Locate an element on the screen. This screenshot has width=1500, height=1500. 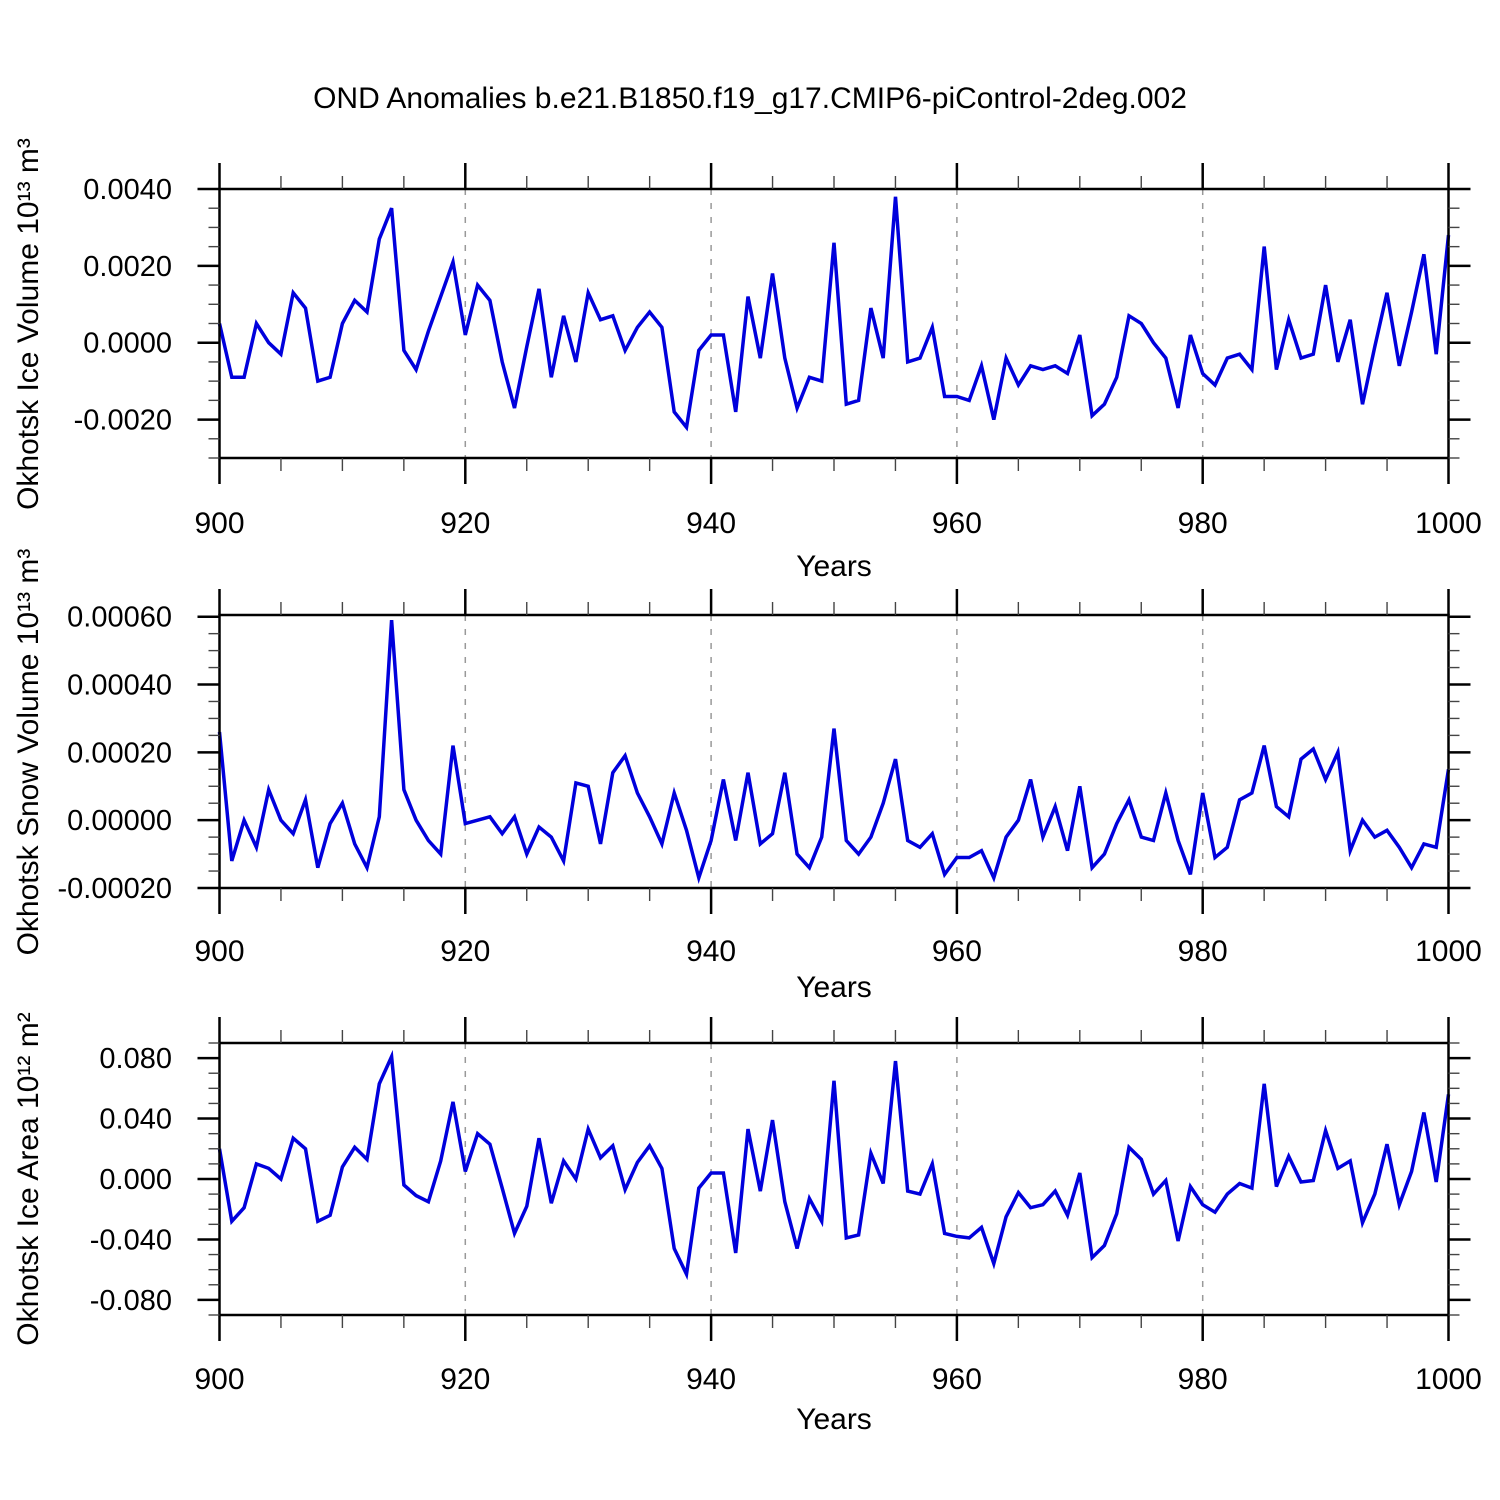
y-tick-label: -0.080 is located at coordinates (131, 1301).